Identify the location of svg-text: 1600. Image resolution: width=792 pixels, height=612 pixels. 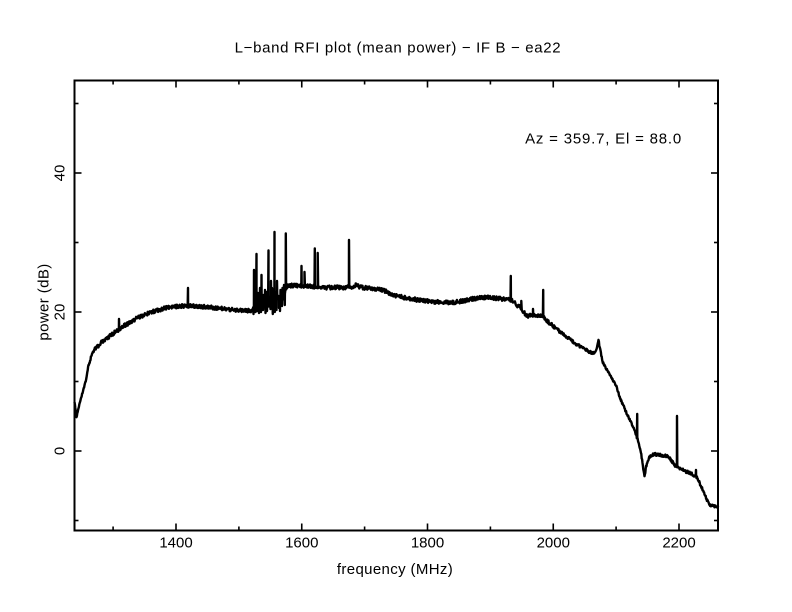
(301, 543).